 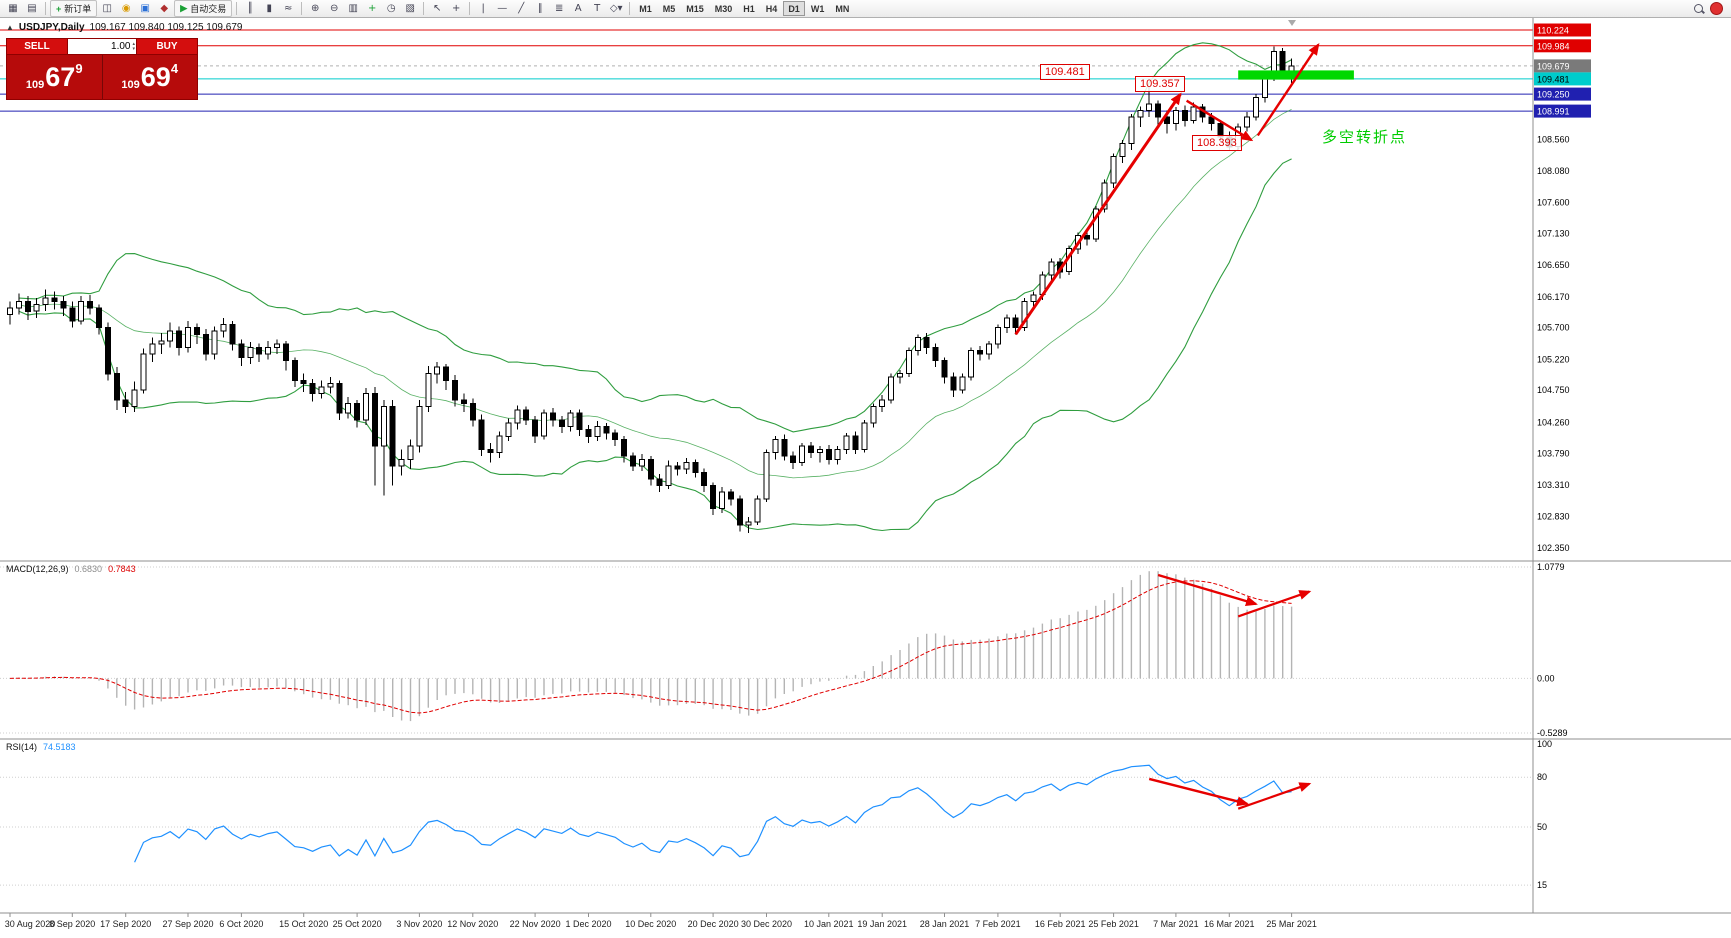 I want to click on svg-text: 1.0779, so click(x=1551, y=567).